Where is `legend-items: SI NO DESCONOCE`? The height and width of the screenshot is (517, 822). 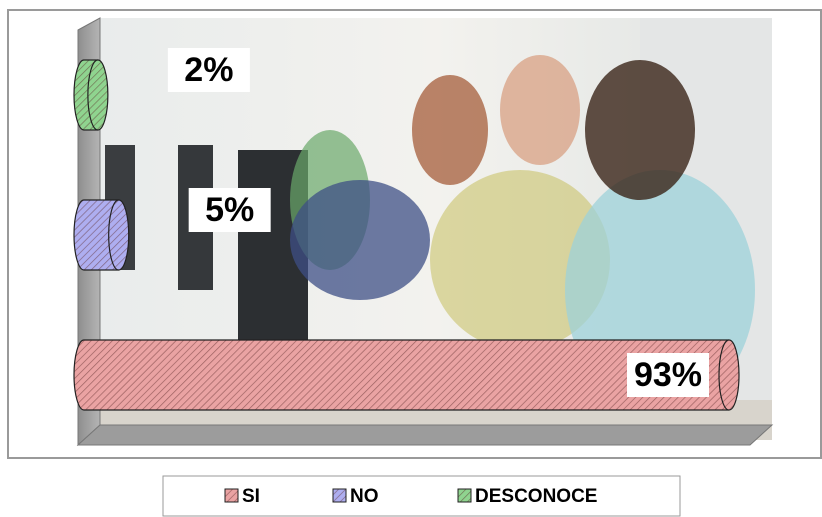
legend-items: SI NO DESCONOCE is located at coordinates (410, 496).